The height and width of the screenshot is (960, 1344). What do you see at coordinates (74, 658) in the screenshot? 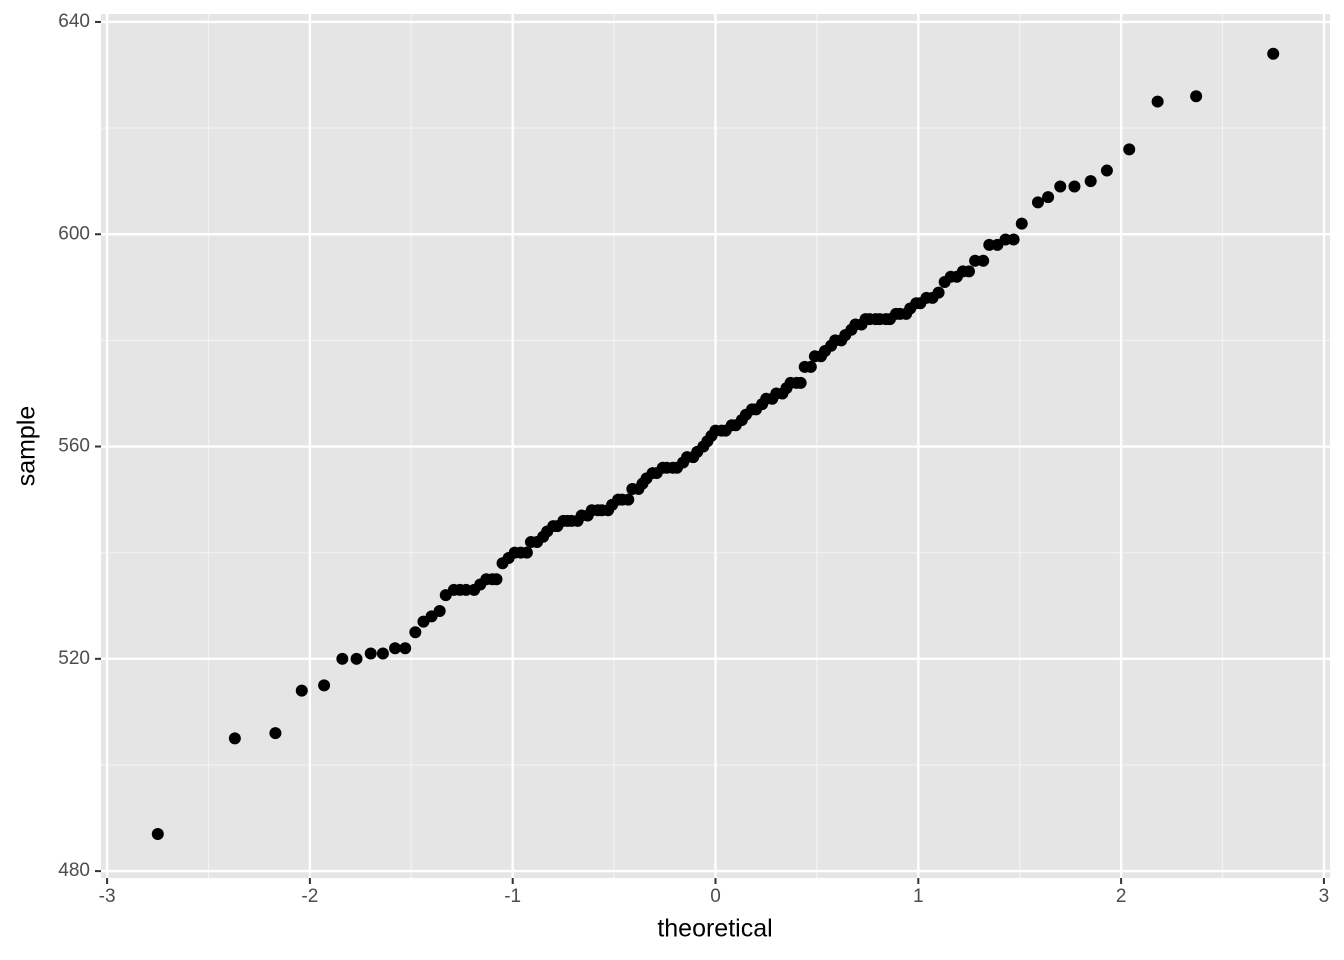
I see `y-tick-label: 520` at bounding box center [74, 658].